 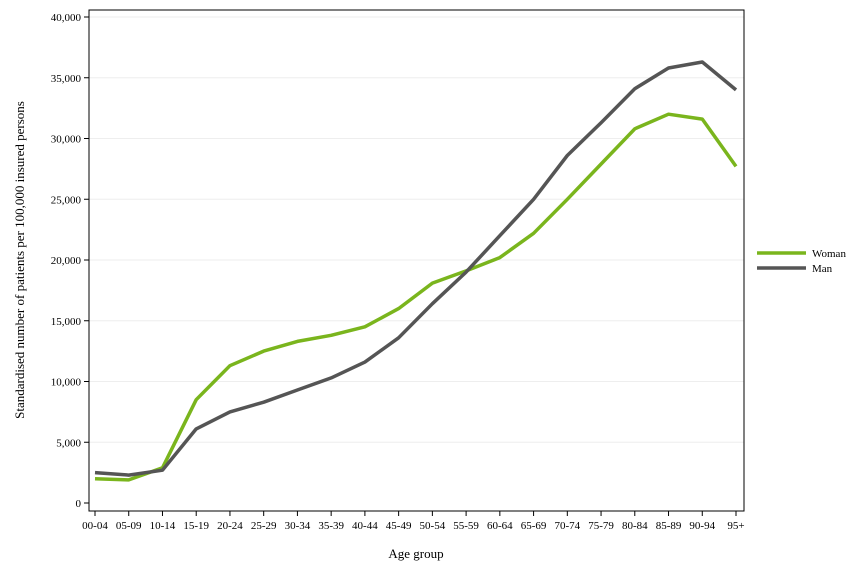 I want to click on x-tick-label: 65-69, so click(x=534, y=526).